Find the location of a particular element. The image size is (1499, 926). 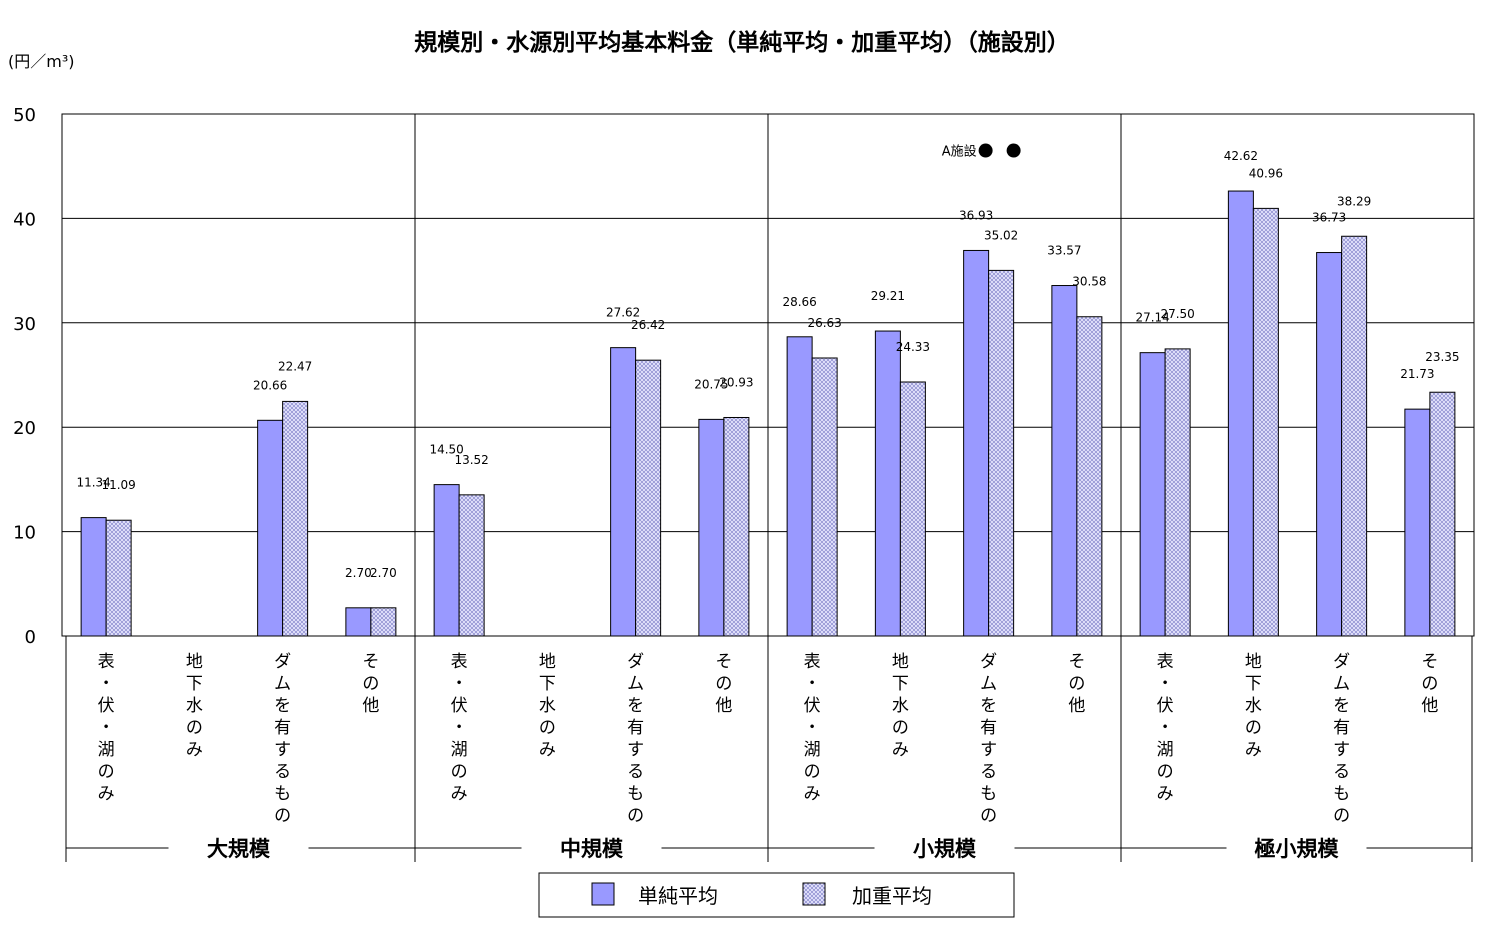

data-label: 20.75 is located at coordinates (711, 384).